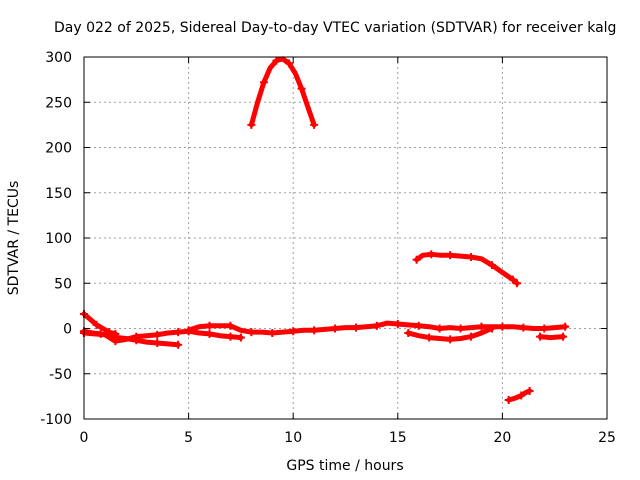 Image resolution: width=640 pixels, height=480 pixels. Describe the element at coordinates (58, 58) in the screenshot. I see `y-tick-label: 300` at that location.